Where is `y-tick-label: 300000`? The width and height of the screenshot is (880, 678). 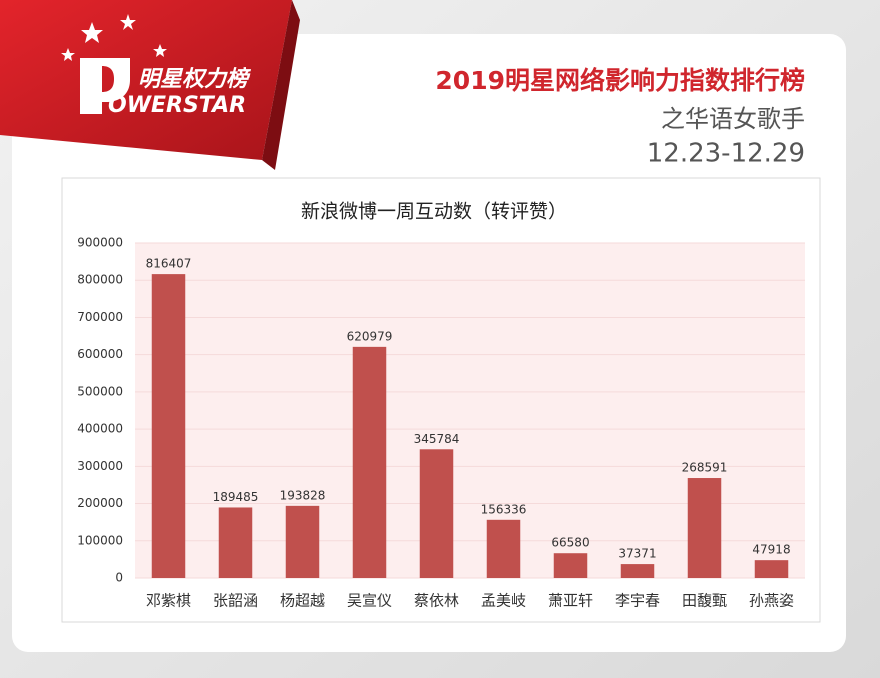
y-tick-label: 300000 is located at coordinates (100, 466).